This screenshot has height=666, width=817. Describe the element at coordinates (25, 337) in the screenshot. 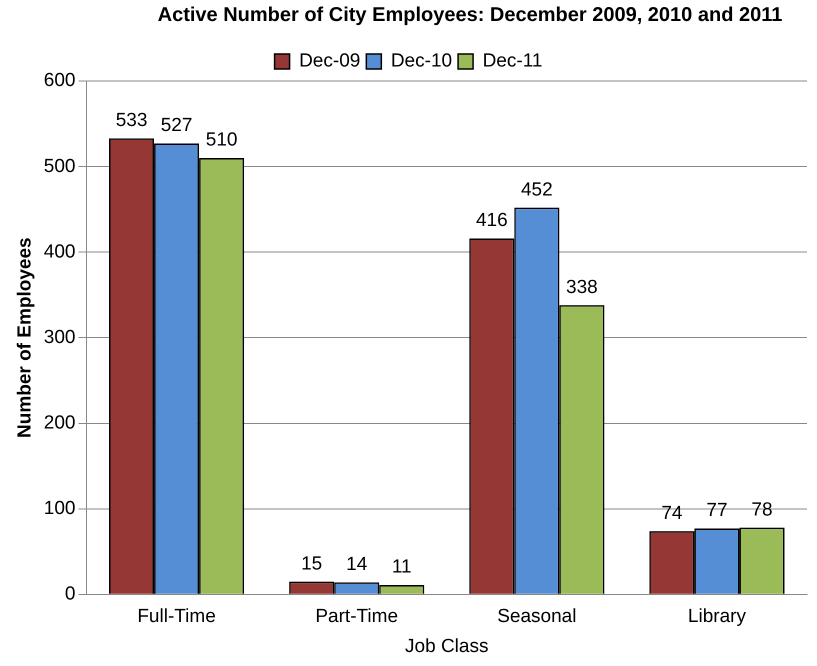

I see `y-axis-title: Number of Employees` at that location.